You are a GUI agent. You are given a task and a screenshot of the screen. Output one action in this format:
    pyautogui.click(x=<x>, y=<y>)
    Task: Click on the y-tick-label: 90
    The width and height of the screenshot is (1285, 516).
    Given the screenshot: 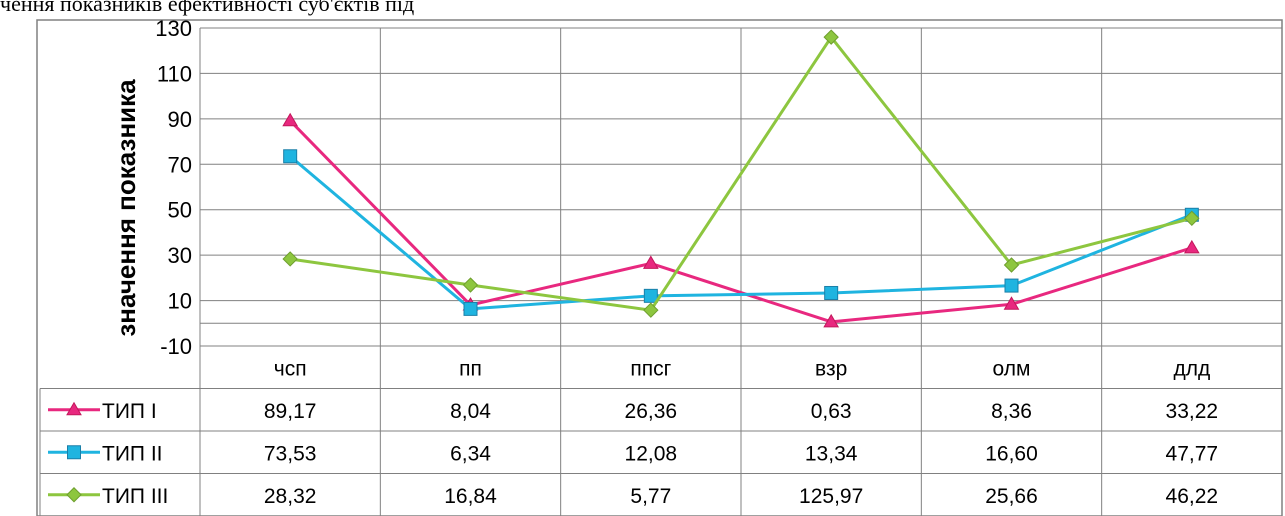 What is the action you would take?
    pyautogui.click(x=180, y=119)
    